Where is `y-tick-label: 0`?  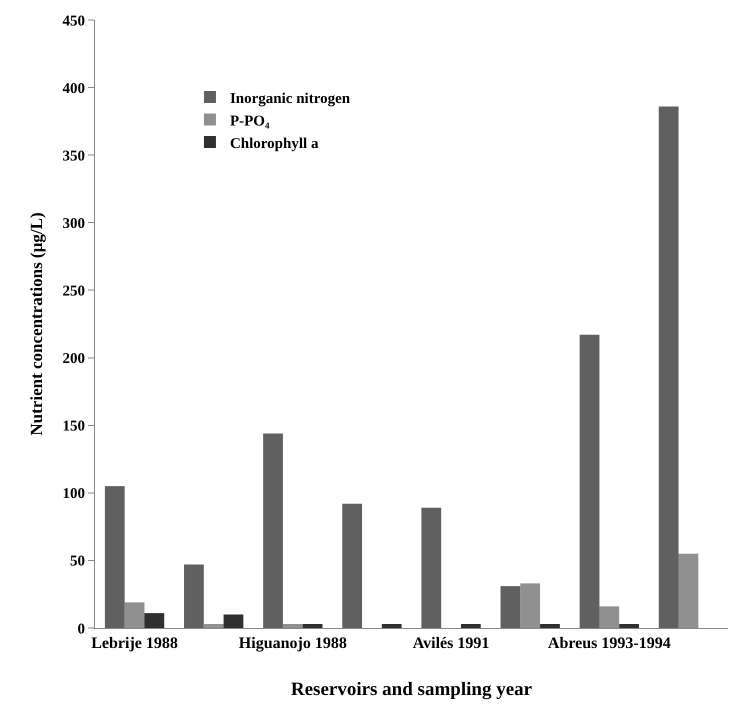
y-tick-label: 0 is located at coordinates (81, 629).